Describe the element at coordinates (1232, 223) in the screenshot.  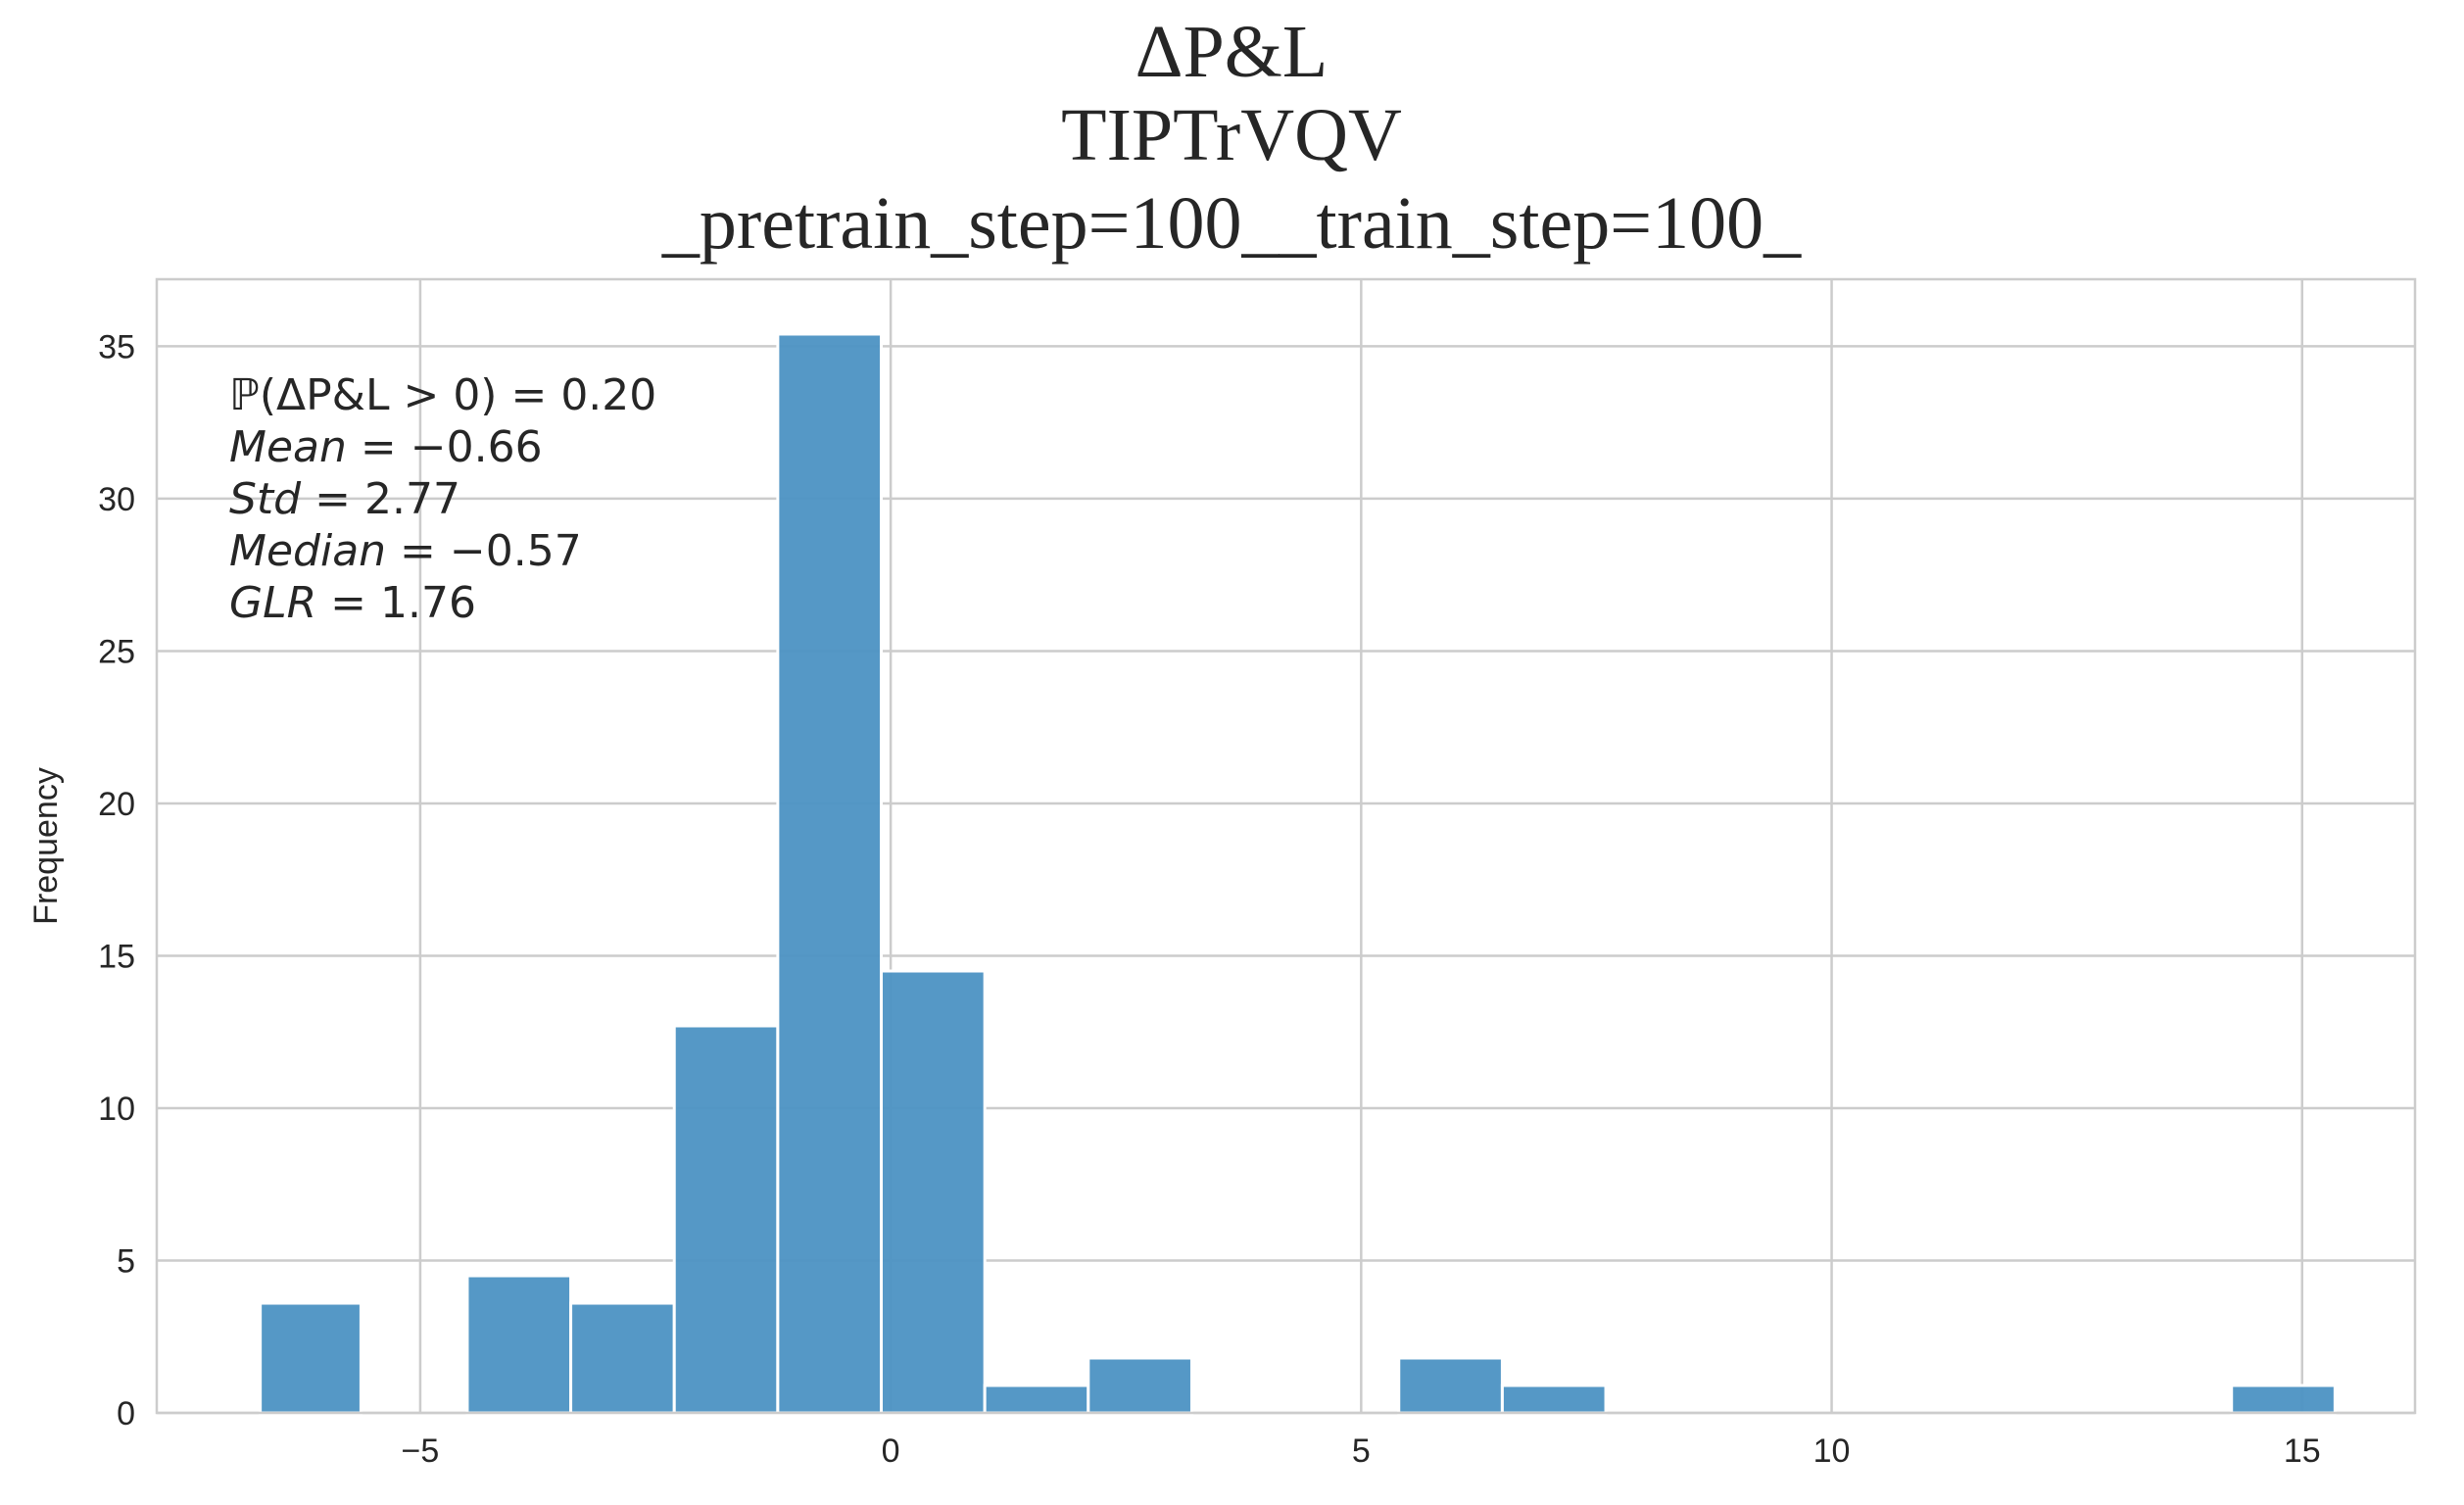
I see `chart-title-line-3: _pretrain_step=100__train_step=100_` at that location.